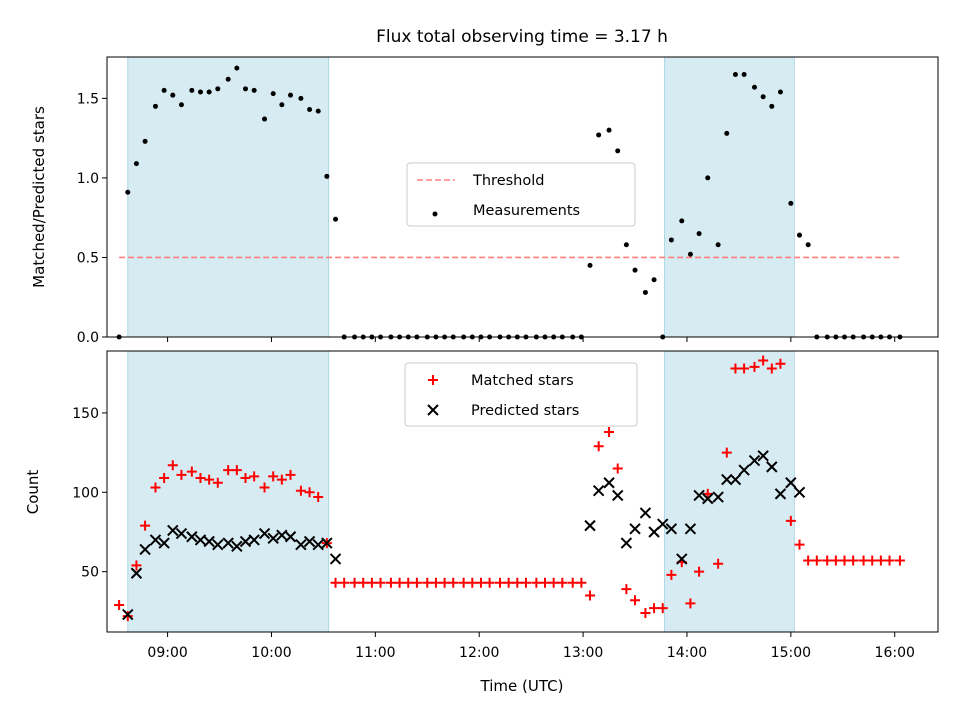 Image resolution: width=960 pixels, height=720 pixels. I want to click on x-tick-label: 10:00, so click(271, 653).